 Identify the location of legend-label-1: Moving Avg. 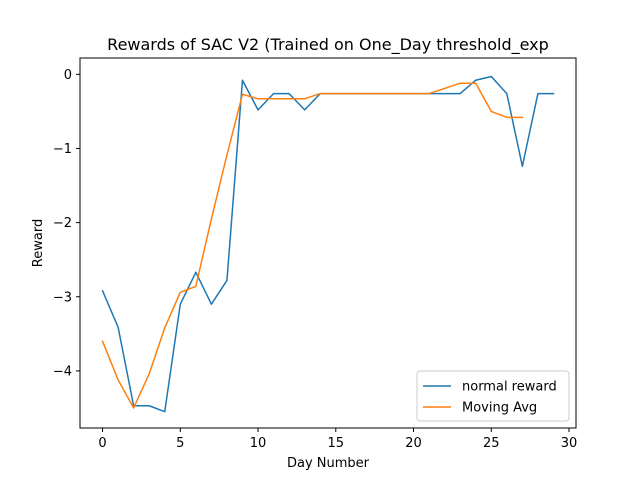
(499, 408).